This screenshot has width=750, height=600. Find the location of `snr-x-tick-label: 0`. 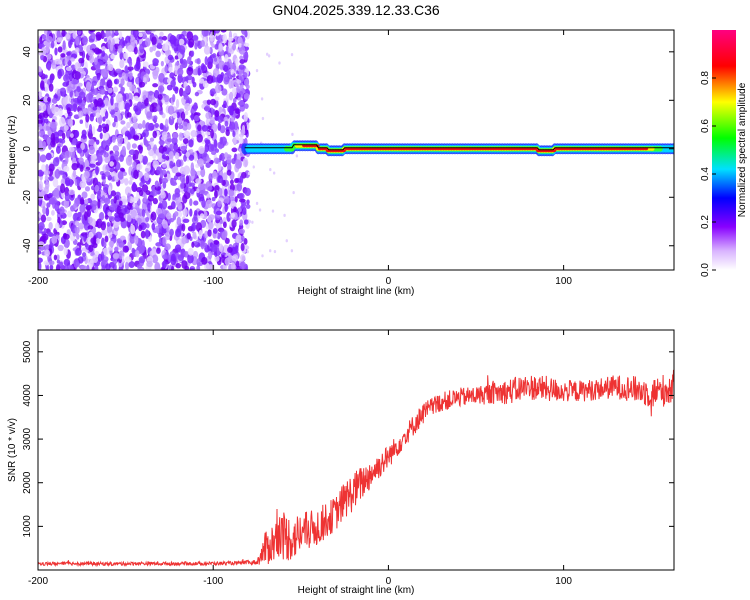

snr-x-tick-label: 0 is located at coordinates (389, 581).